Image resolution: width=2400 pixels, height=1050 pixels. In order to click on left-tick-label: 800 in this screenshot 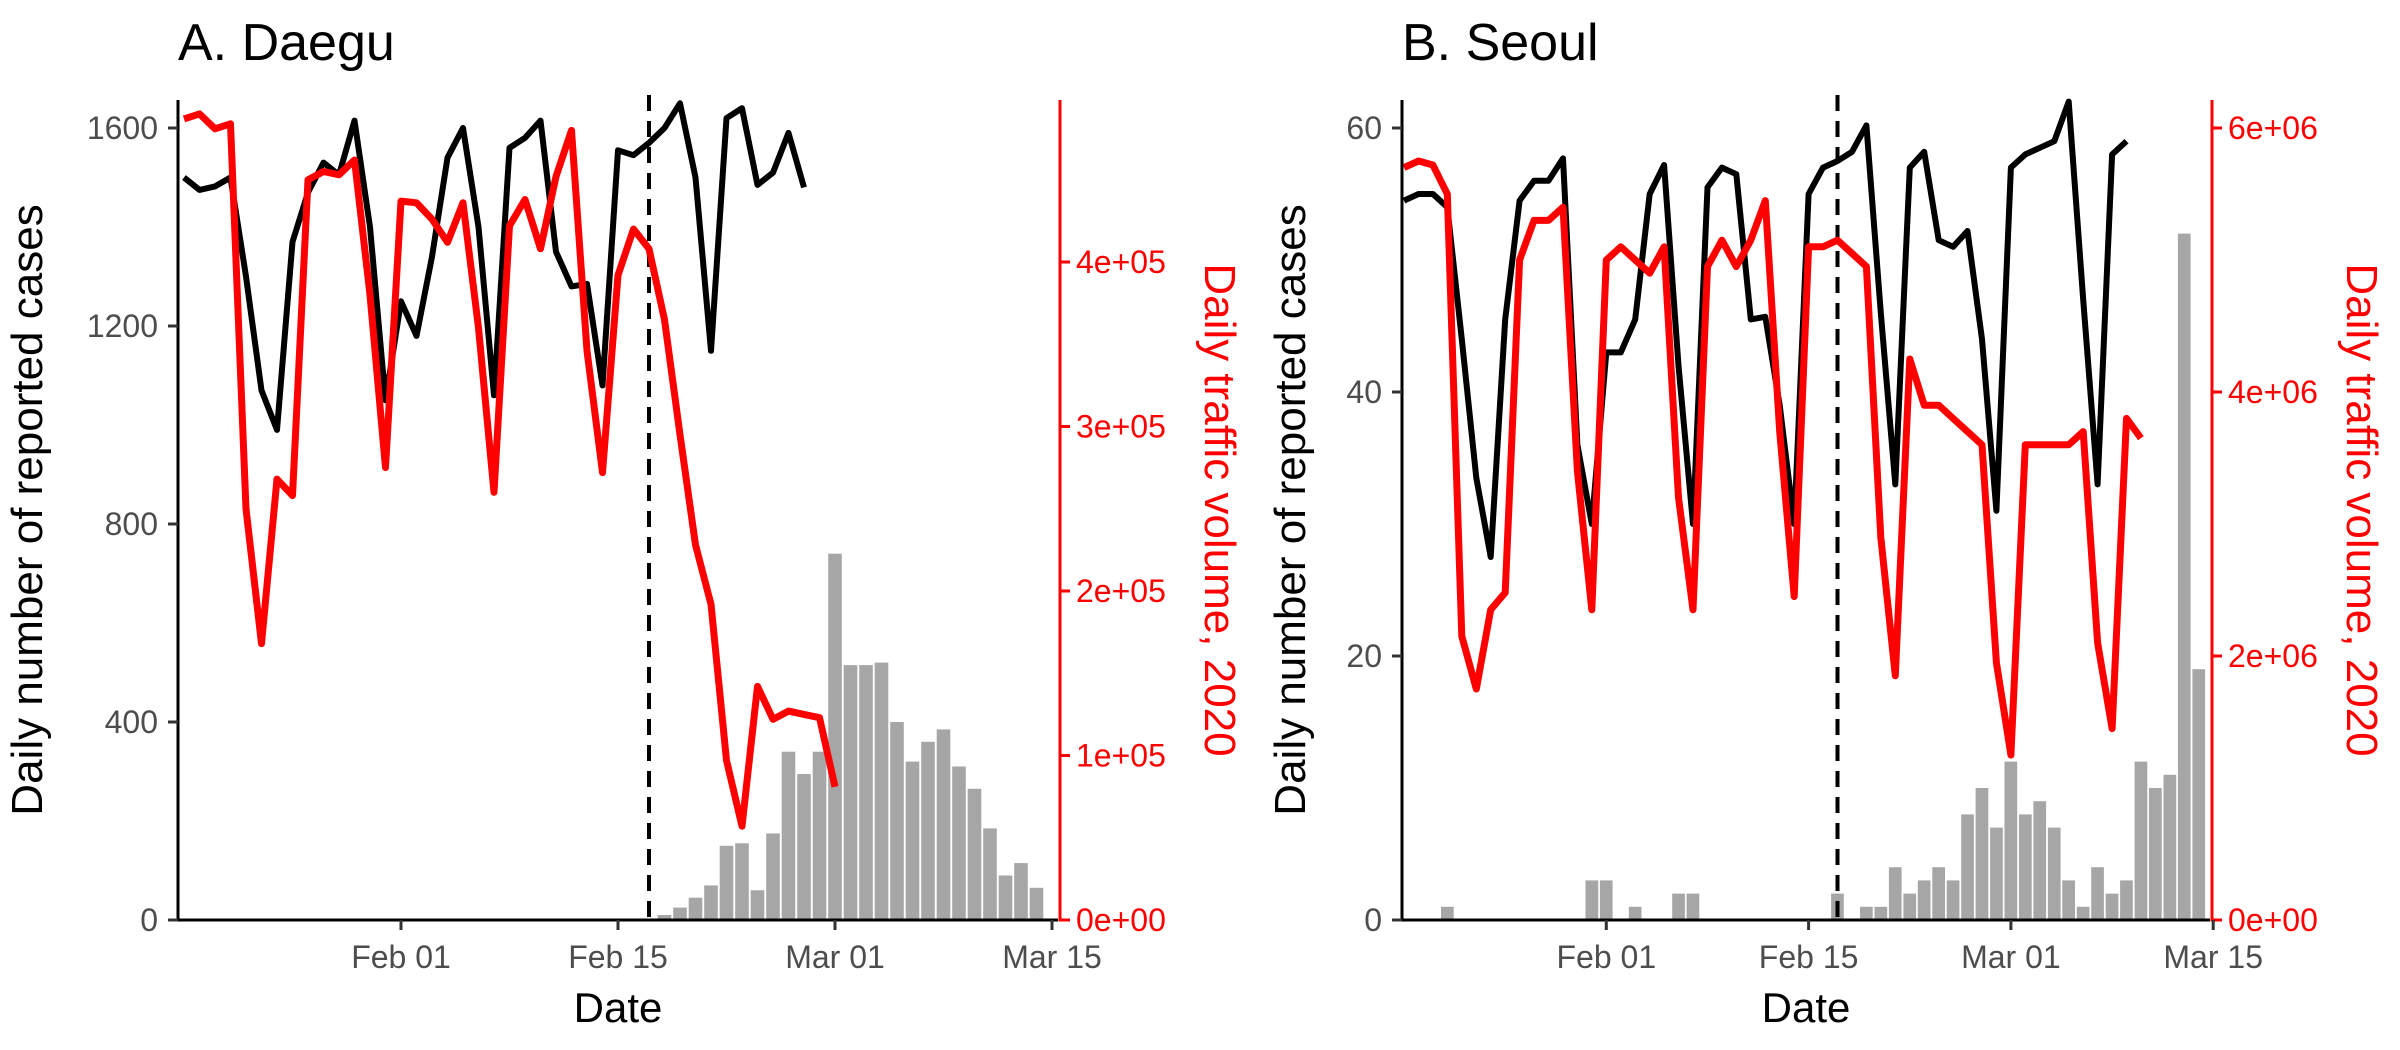, I will do `click(131, 524)`.